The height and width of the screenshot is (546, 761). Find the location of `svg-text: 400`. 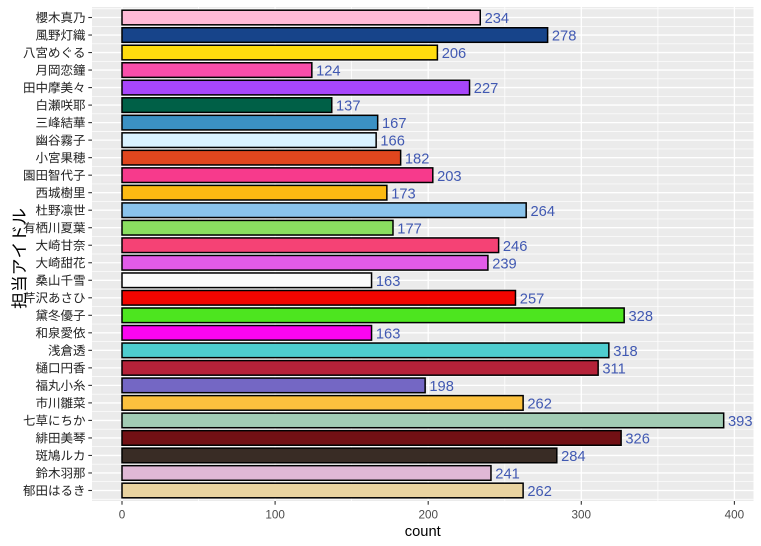

svg-text: 400 is located at coordinates (735, 515).